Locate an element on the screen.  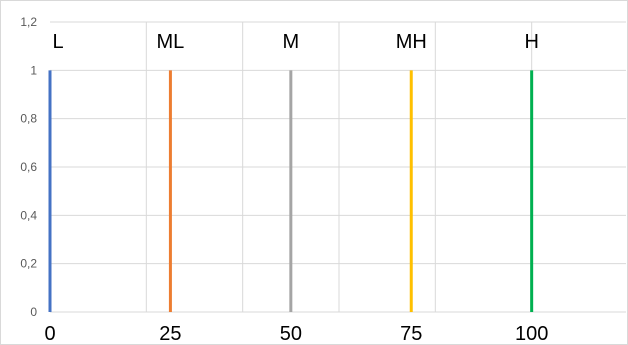
x-axis-tick-labels: 0 25 50 75 100 is located at coordinates (296, 334).